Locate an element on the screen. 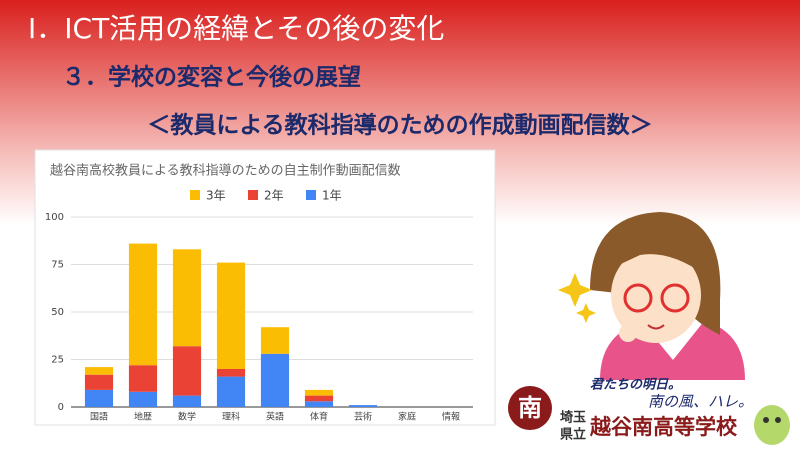  x-tick-label: 体育 is located at coordinates (319, 417).